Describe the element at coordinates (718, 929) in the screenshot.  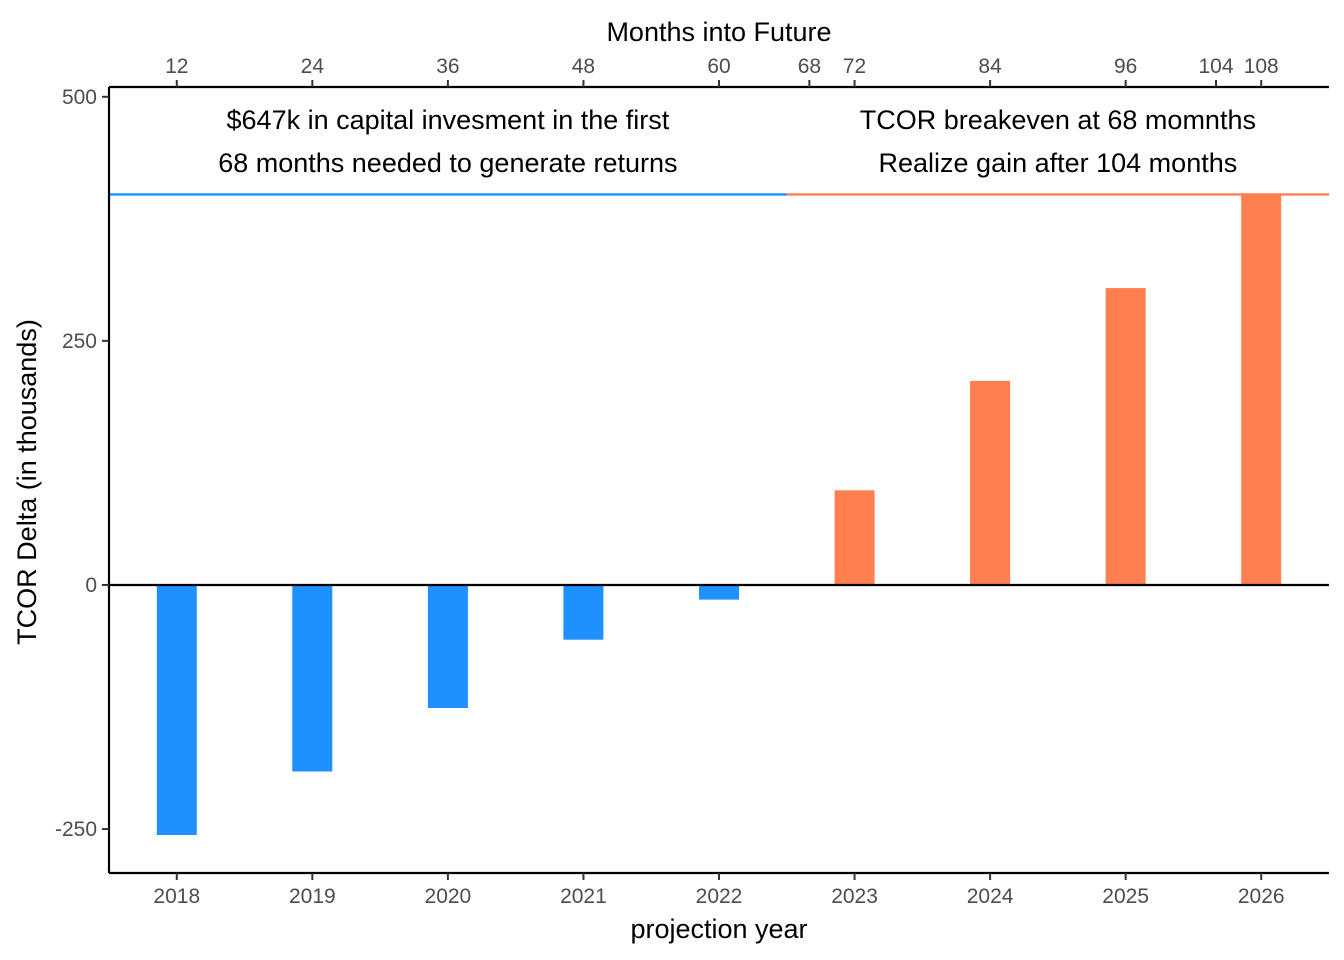
I see `x-axis-title: projection year` at that location.